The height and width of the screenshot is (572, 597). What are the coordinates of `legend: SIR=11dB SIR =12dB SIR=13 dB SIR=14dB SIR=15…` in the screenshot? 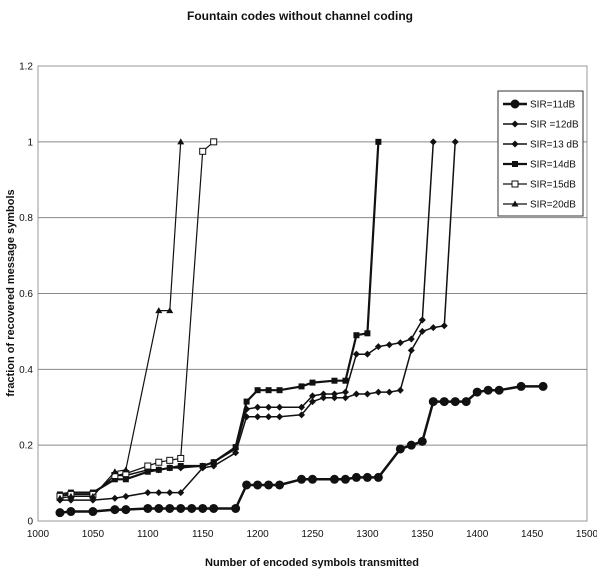 It's located at (540, 153).